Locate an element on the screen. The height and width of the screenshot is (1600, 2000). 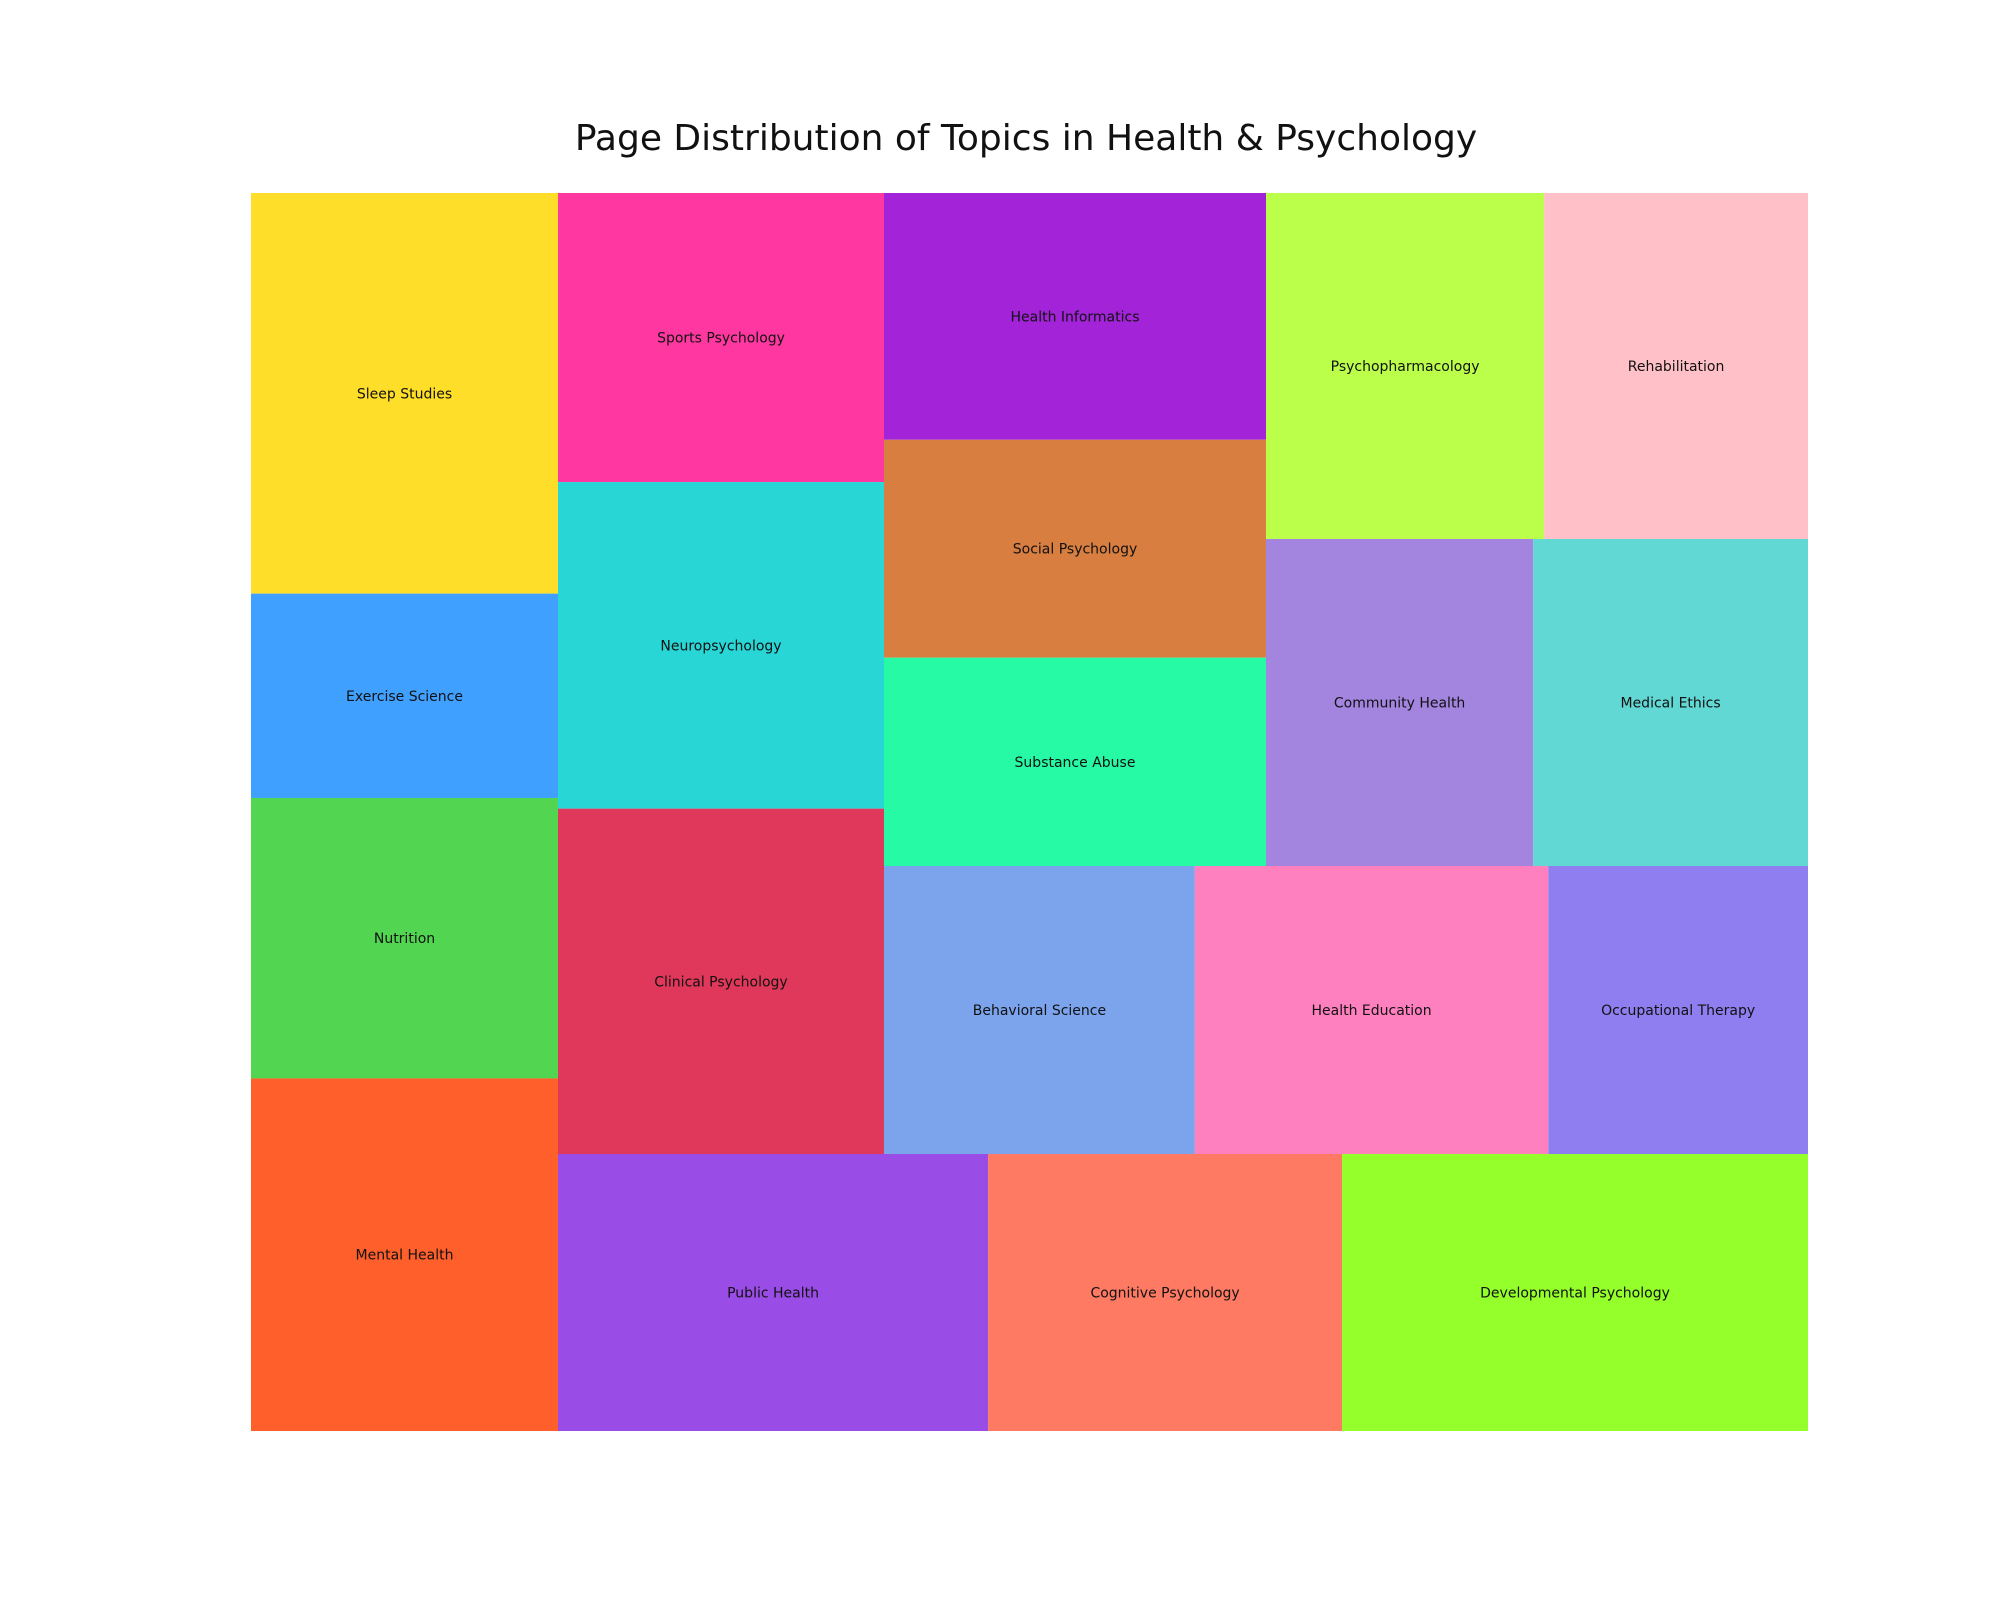
treemap-cell-label: Psychopharmacology is located at coordinates (1405, 367).